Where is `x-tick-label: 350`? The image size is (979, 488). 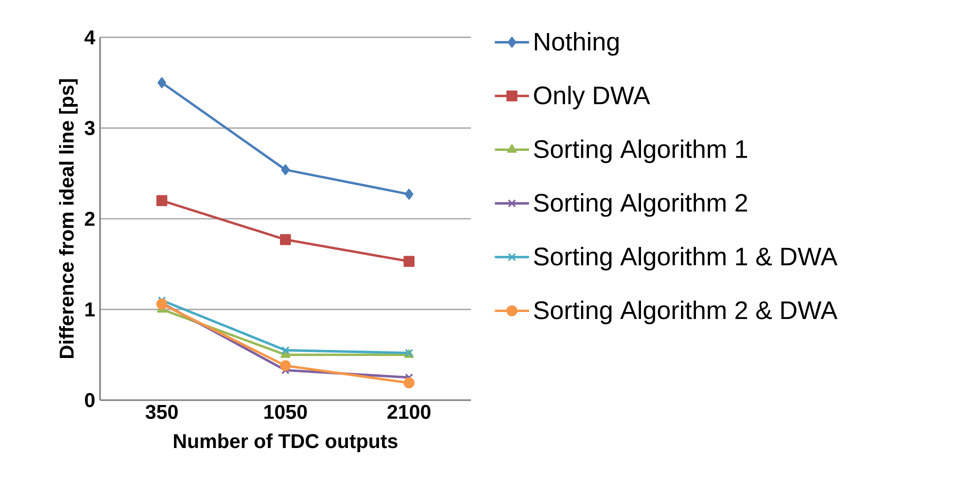 x-tick-label: 350 is located at coordinates (162, 411).